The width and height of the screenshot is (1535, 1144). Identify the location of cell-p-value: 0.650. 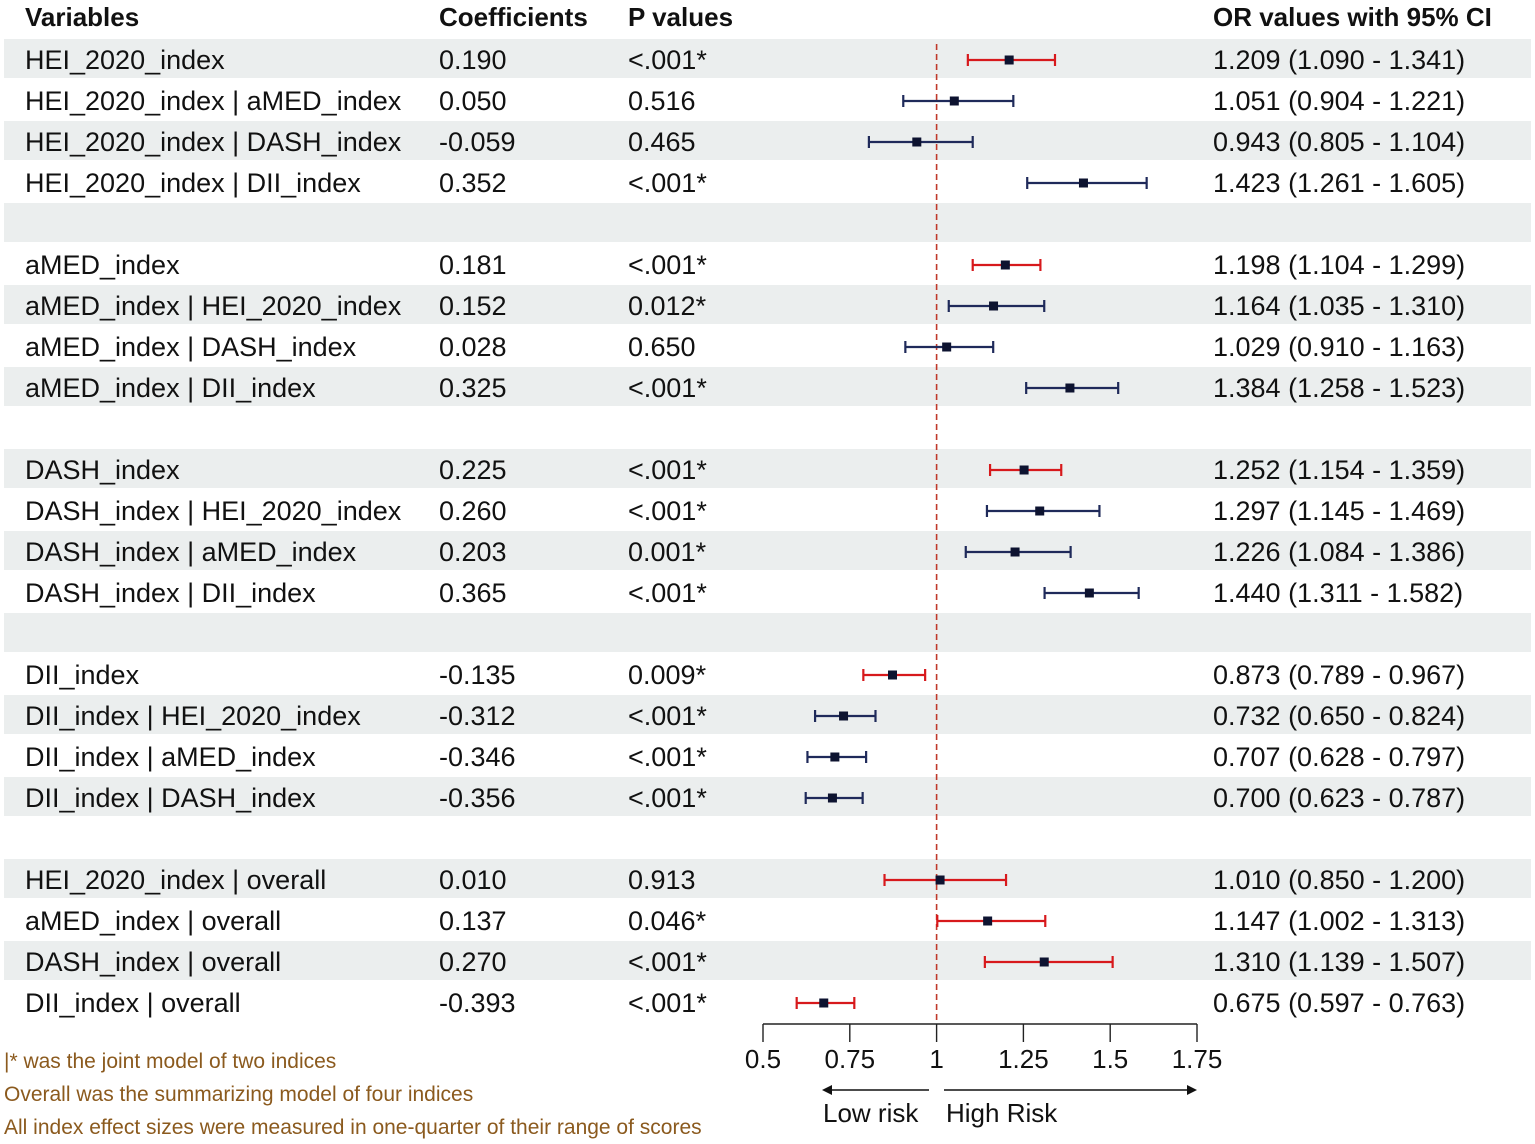
(662, 347).